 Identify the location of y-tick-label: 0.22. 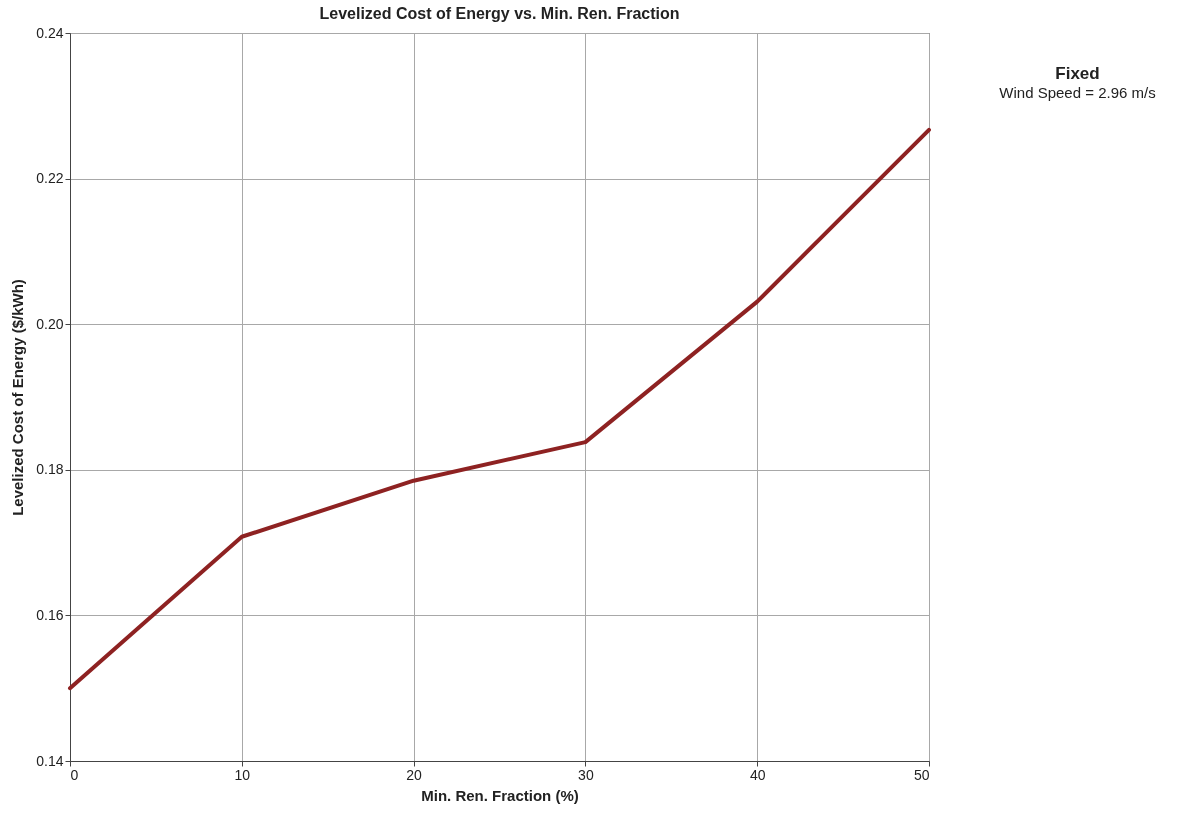
(50, 178).